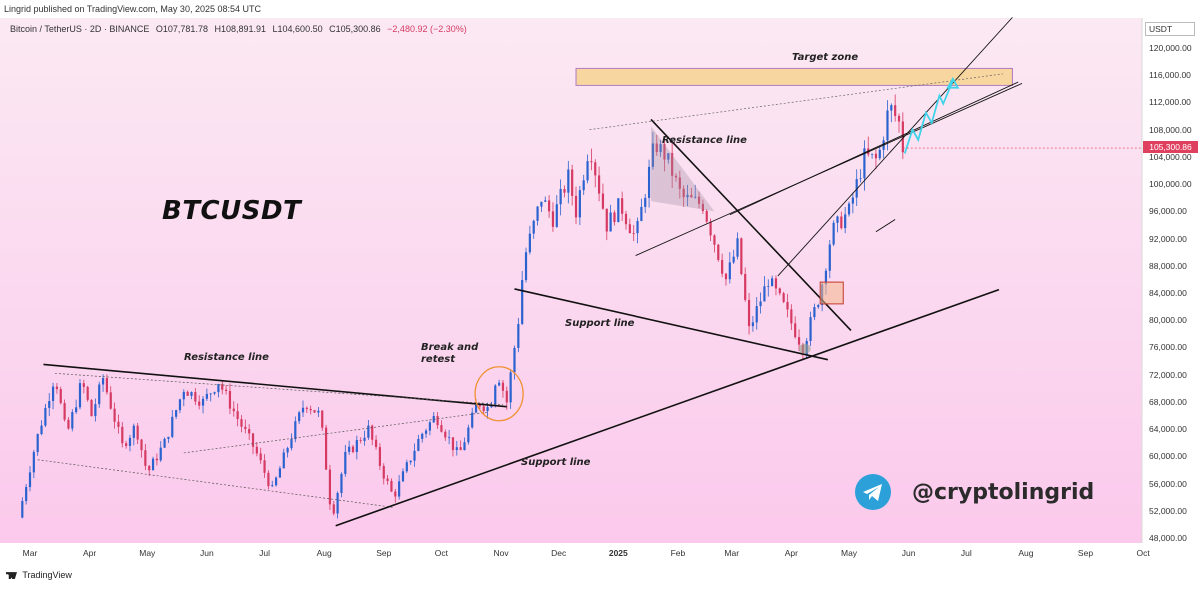  Describe the element at coordinates (11, 576) in the screenshot. I see `tv-logo-icon` at that location.